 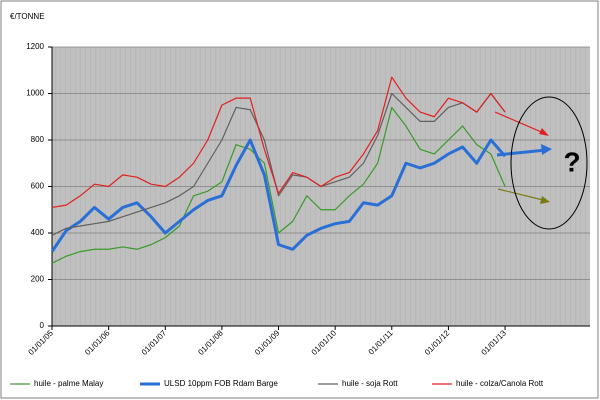 I want to click on legend-label: huile - colza/Canola Rott, so click(x=500, y=383).